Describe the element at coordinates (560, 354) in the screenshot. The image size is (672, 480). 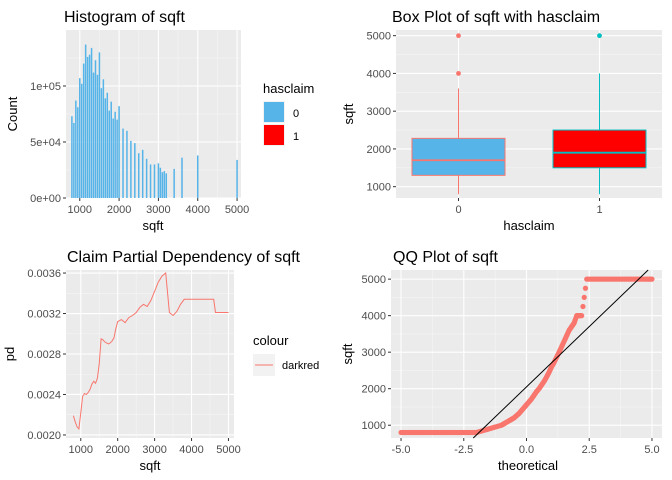
I see `qq-reference-line` at that location.